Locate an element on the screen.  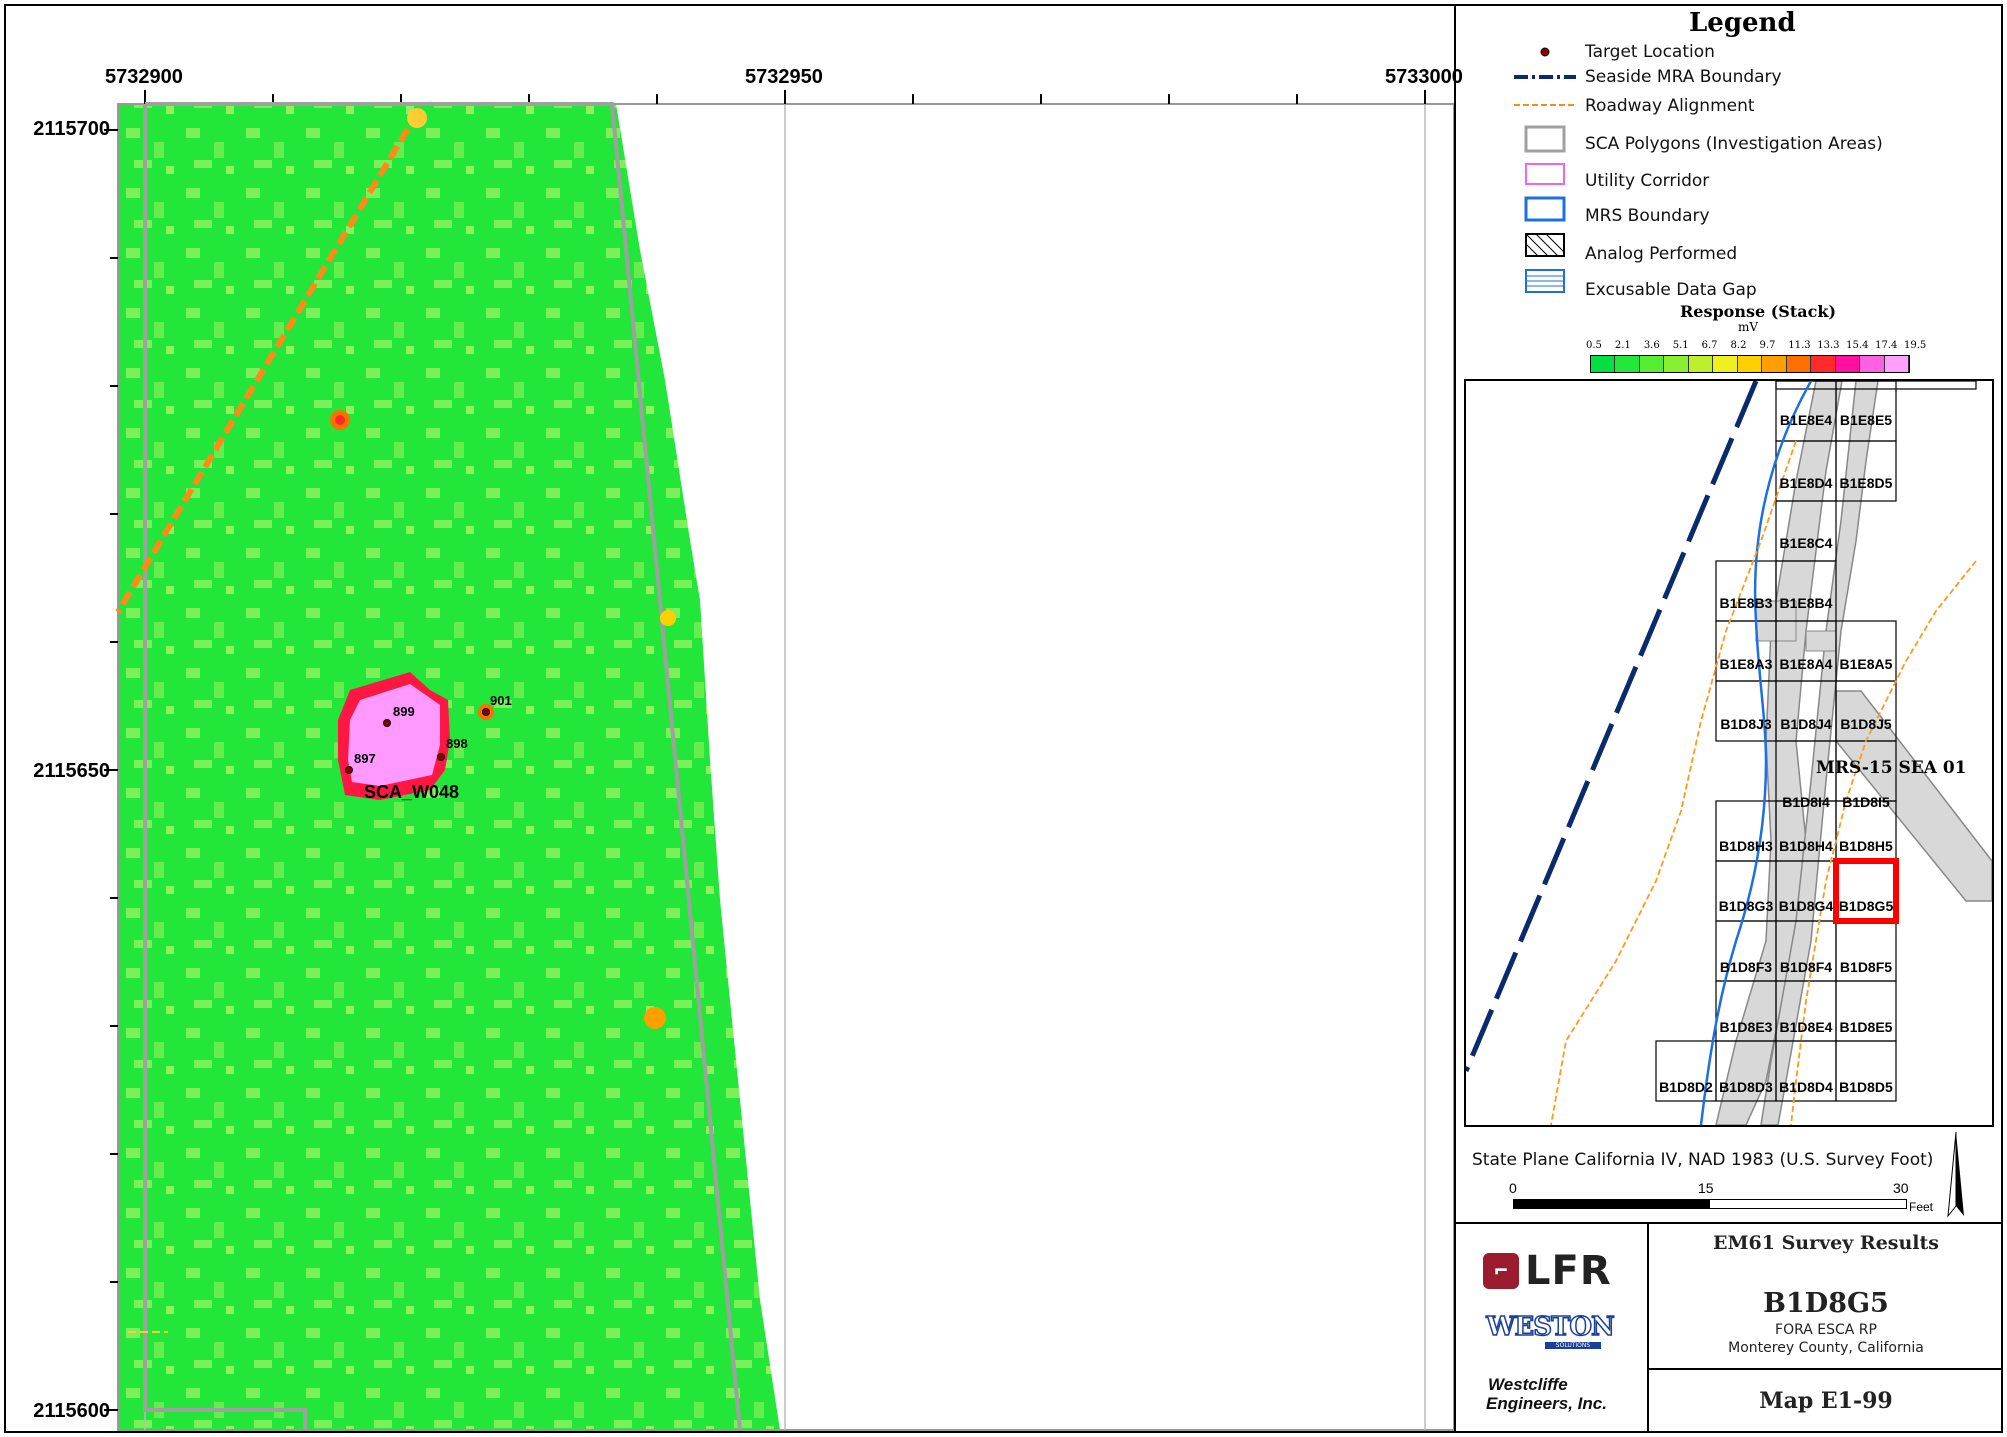
index-cell-B1D8F4: B1D8F4 is located at coordinates (1806, 967).